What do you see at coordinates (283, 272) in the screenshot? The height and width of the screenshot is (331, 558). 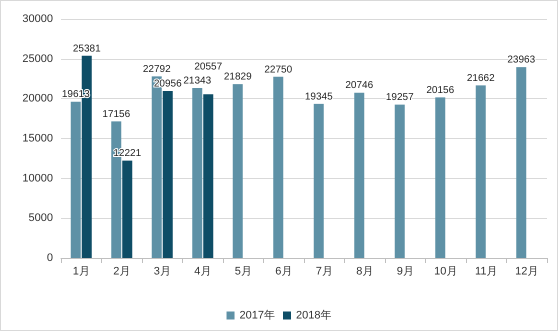 I see `x-tick-label: 6月` at bounding box center [283, 272].